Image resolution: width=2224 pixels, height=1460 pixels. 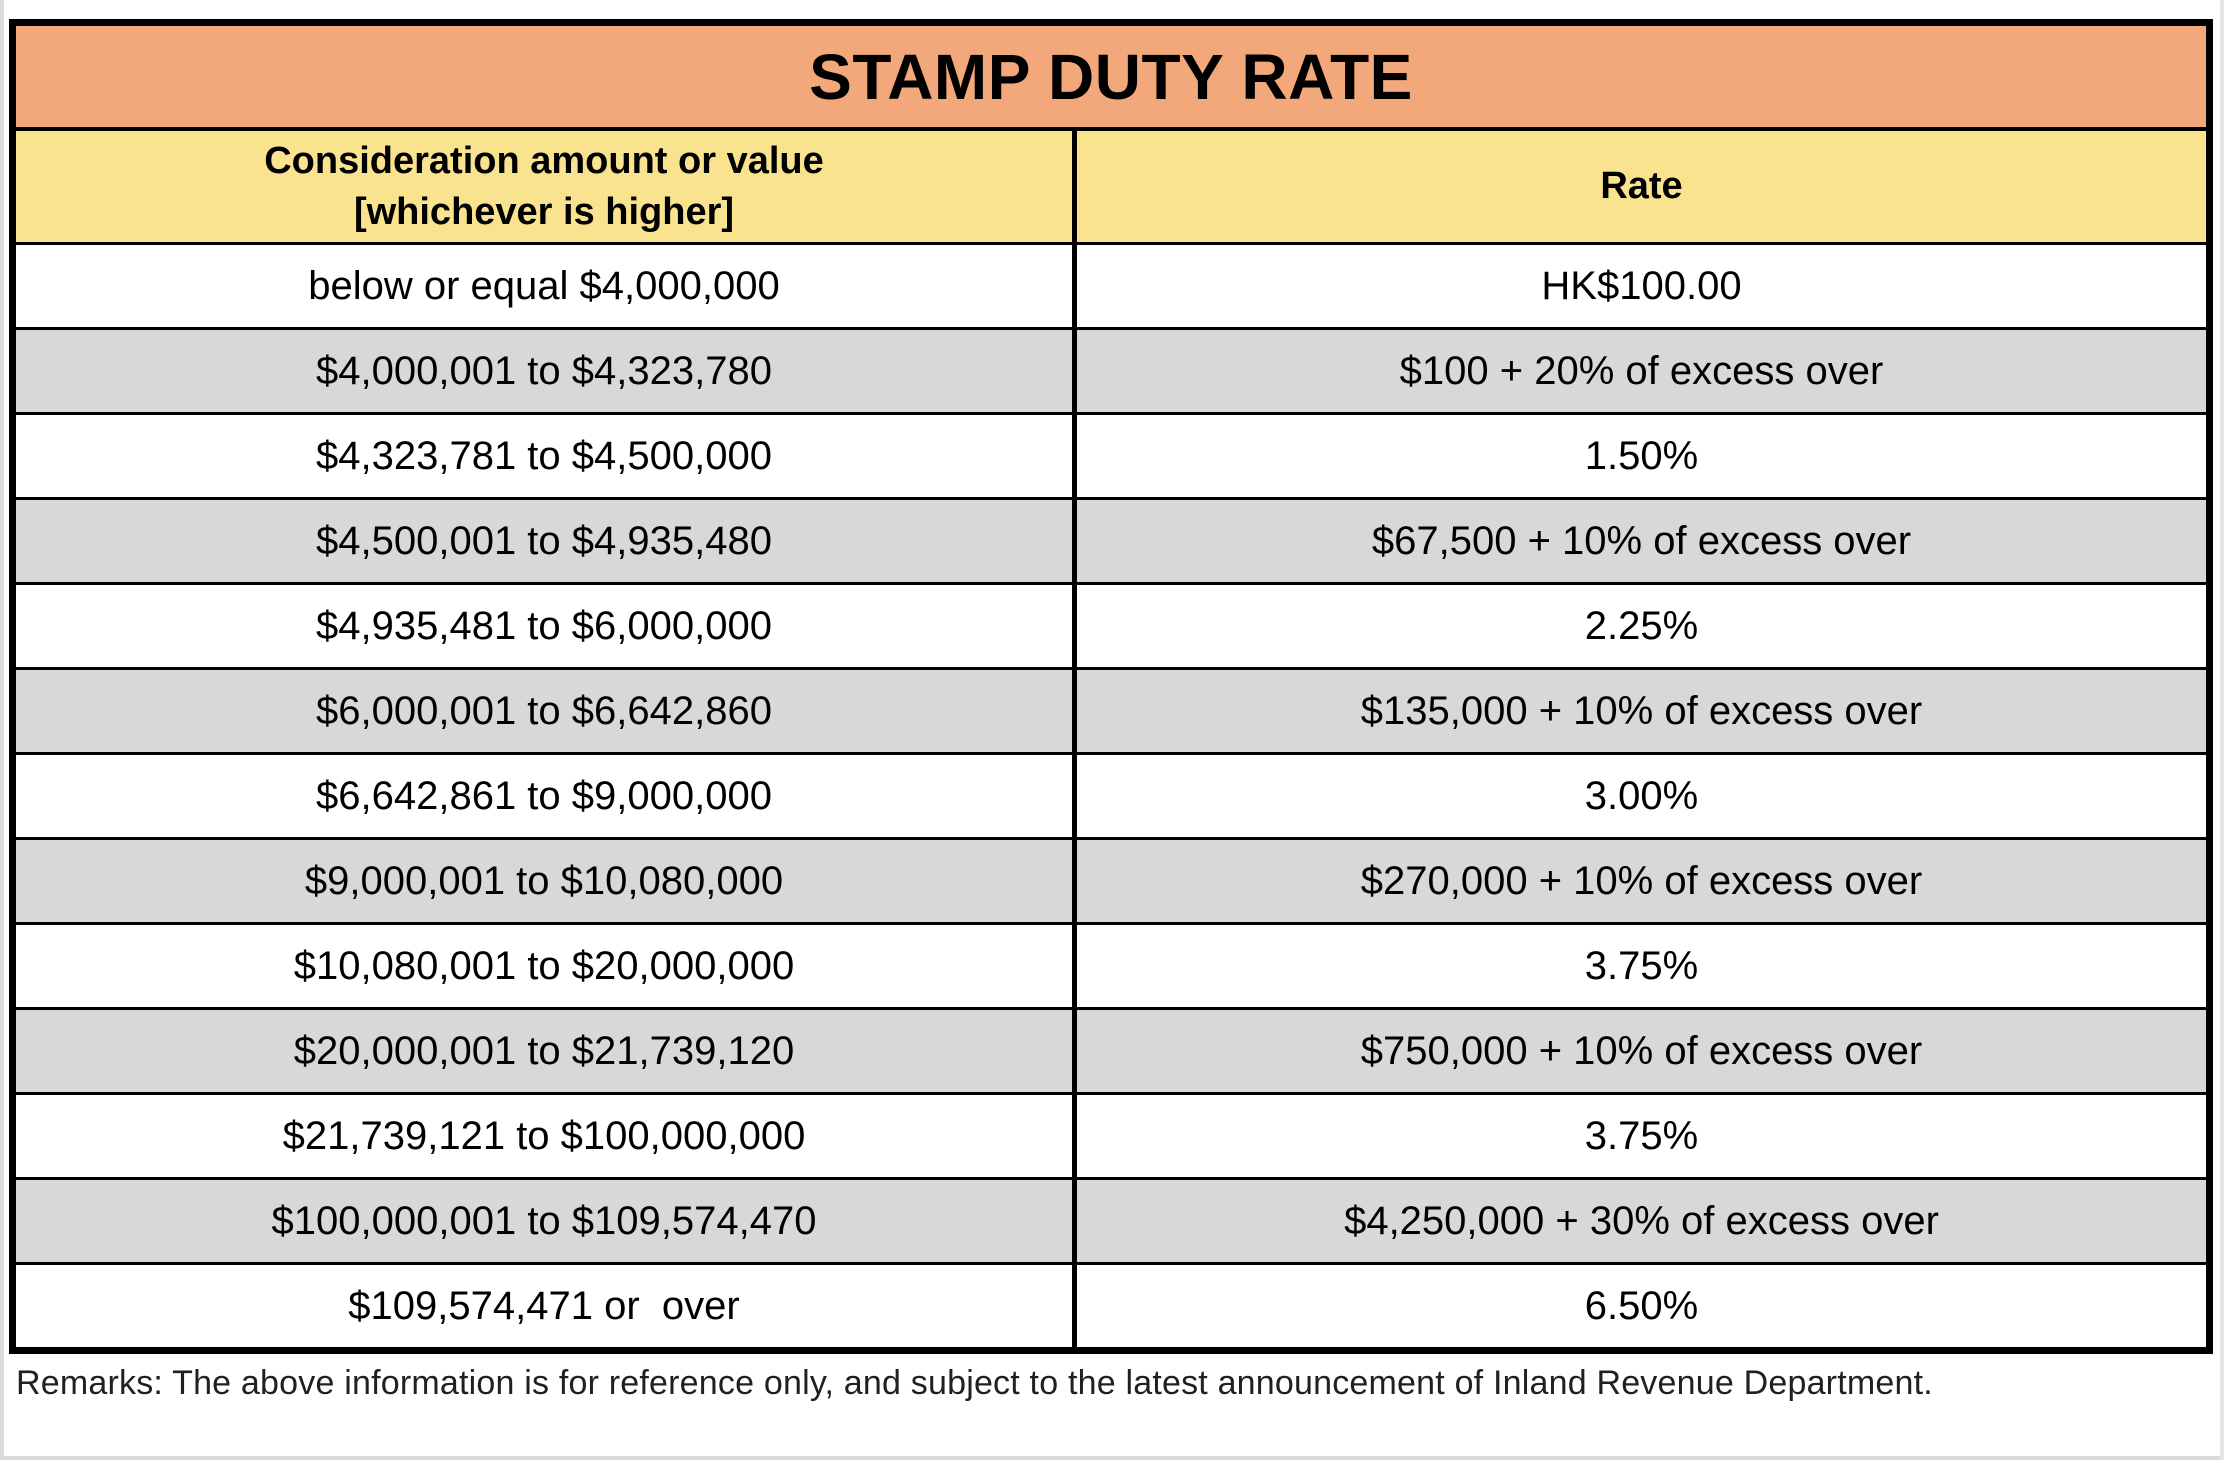 What do you see at coordinates (1111, 284) in the screenshot?
I see `table-row: below or equal $4,000,000 HK$100.00` at bounding box center [1111, 284].